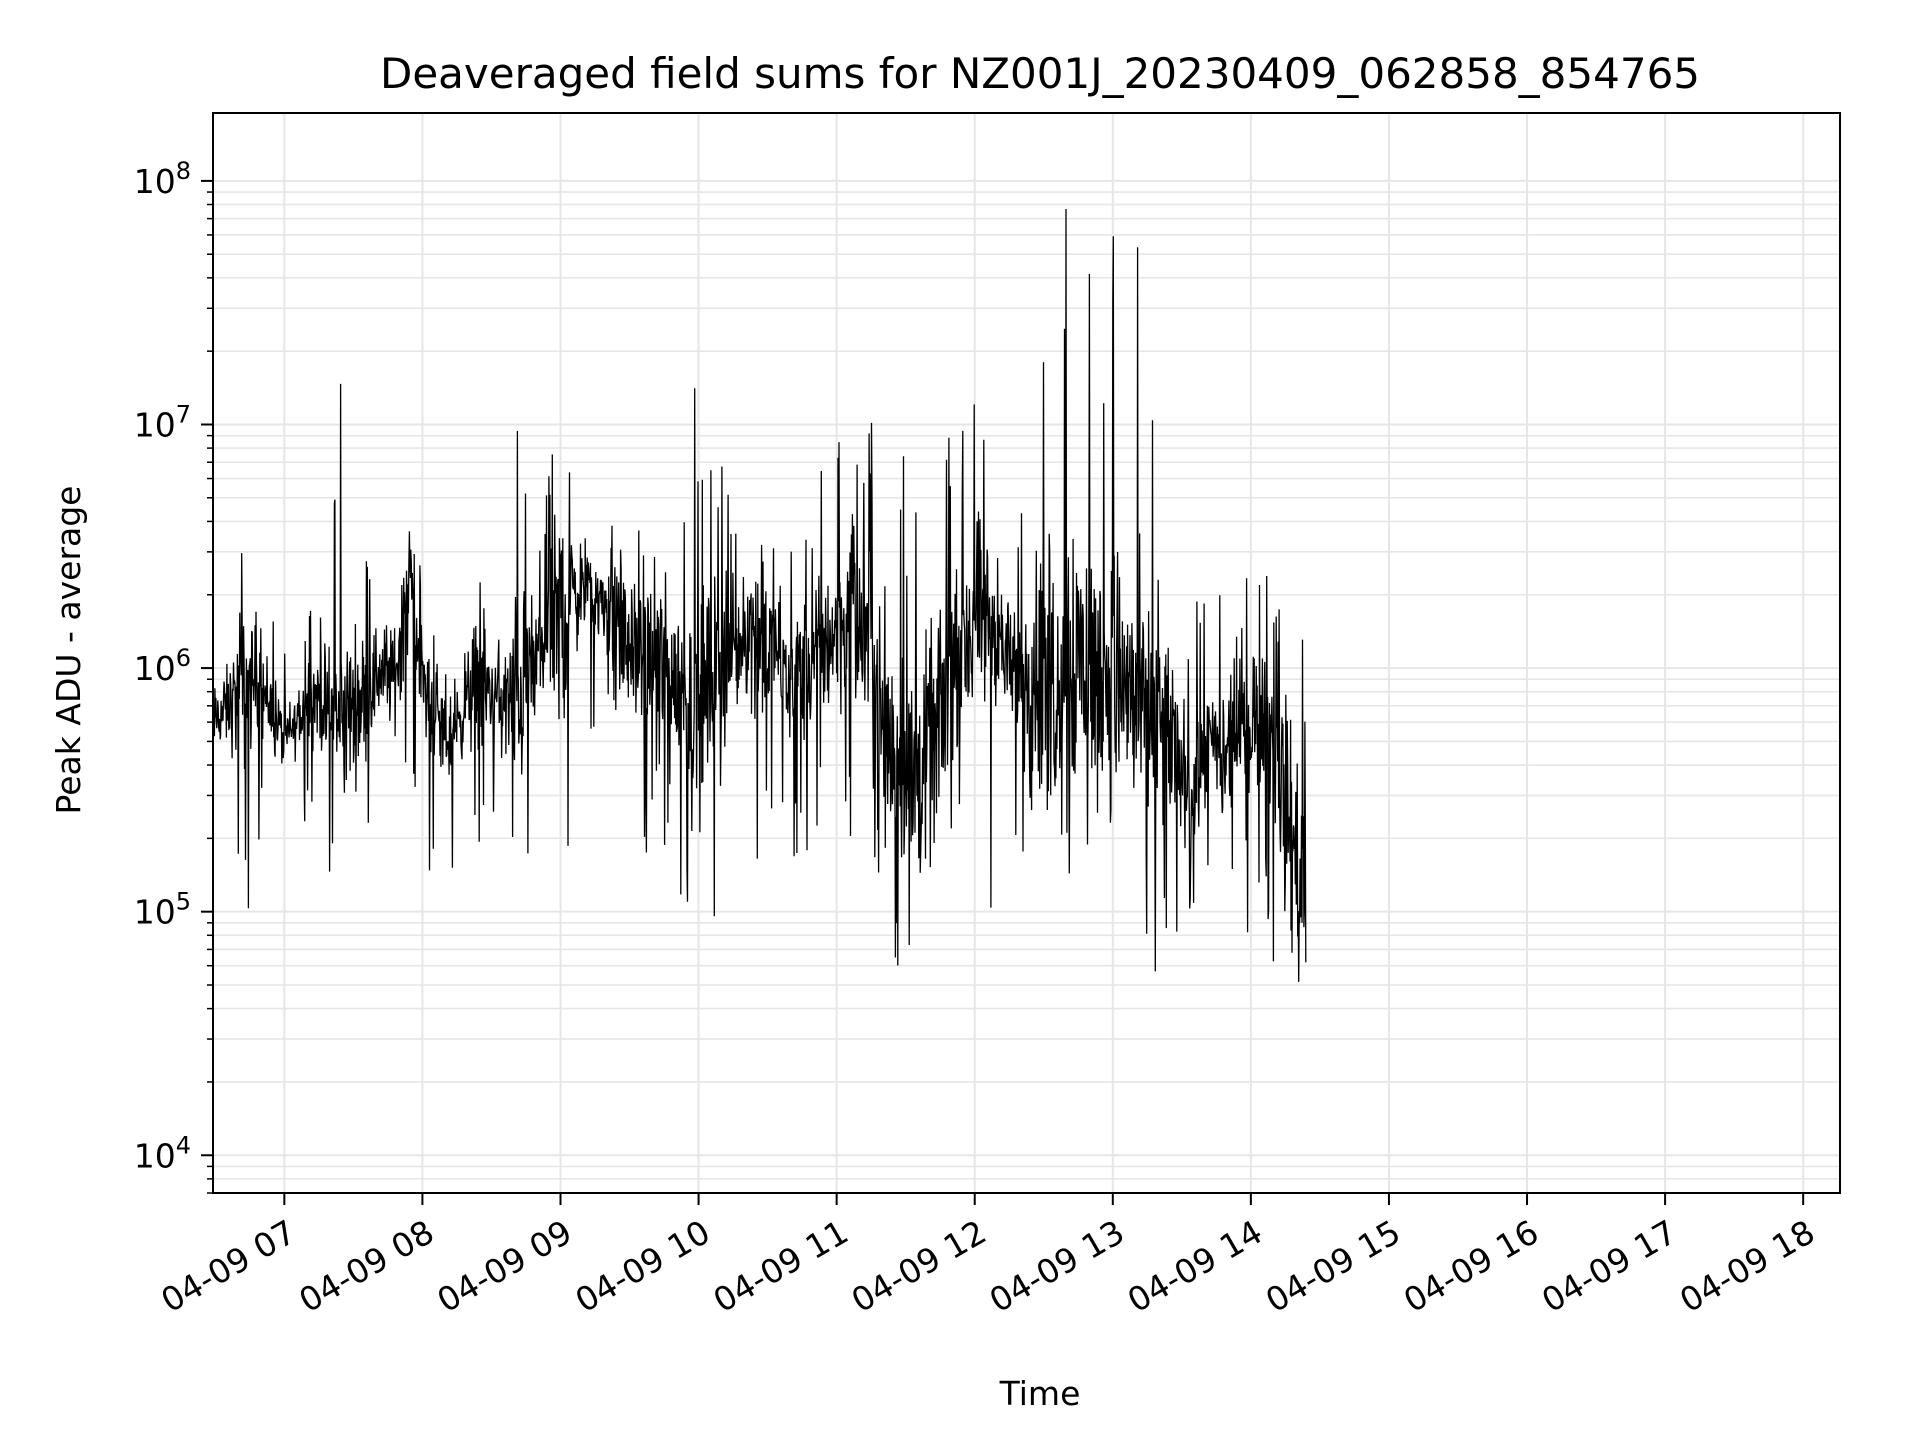 The width and height of the screenshot is (1920, 1440). I want to click on y-tick-label: 10⁵, so click(162, 910).